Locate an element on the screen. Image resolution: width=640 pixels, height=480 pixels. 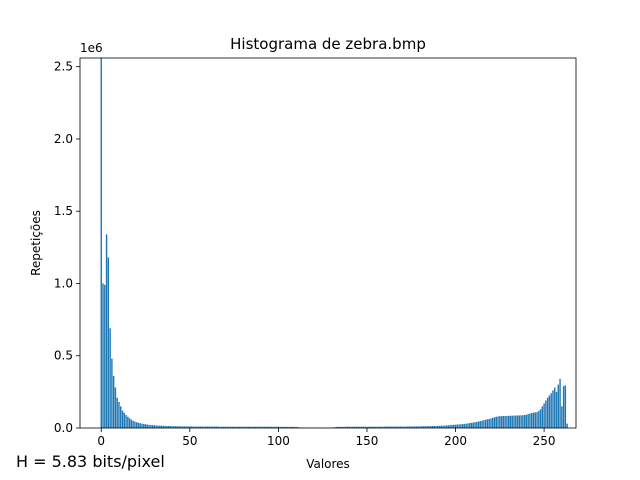
x-tick-label: 200 is located at coordinates (455, 441).